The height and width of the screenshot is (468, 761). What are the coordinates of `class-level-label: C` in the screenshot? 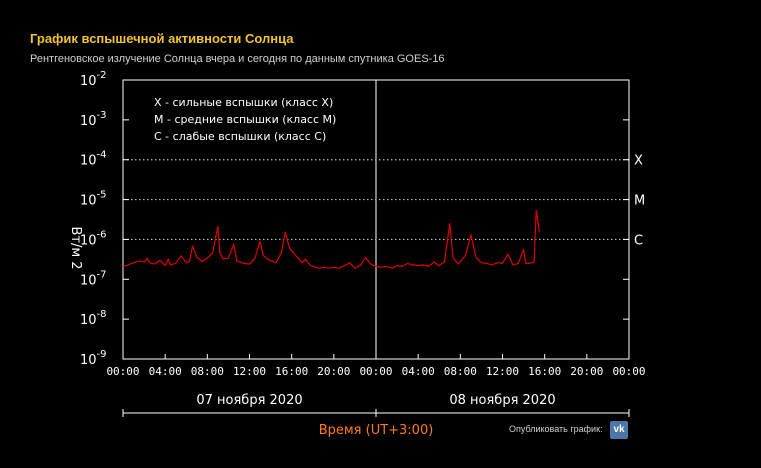 It's located at (638, 240).